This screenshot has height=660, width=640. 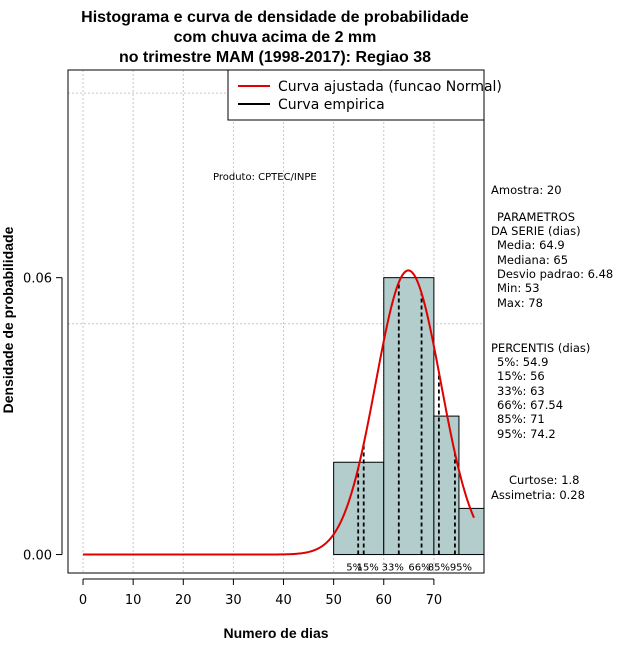 What do you see at coordinates (439, 568) in the screenshot?
I see `percentile-label-4: 85%` at bounding box center [439, 568].